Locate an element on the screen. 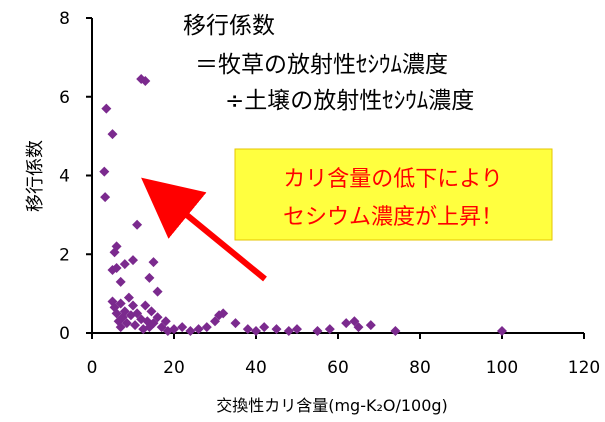 Image resolution: width=605 pixels, height=422 pixels. callout-box: カリ含量の低下により セシウム濃度が上昇！ is located at coordinates (393, 194).